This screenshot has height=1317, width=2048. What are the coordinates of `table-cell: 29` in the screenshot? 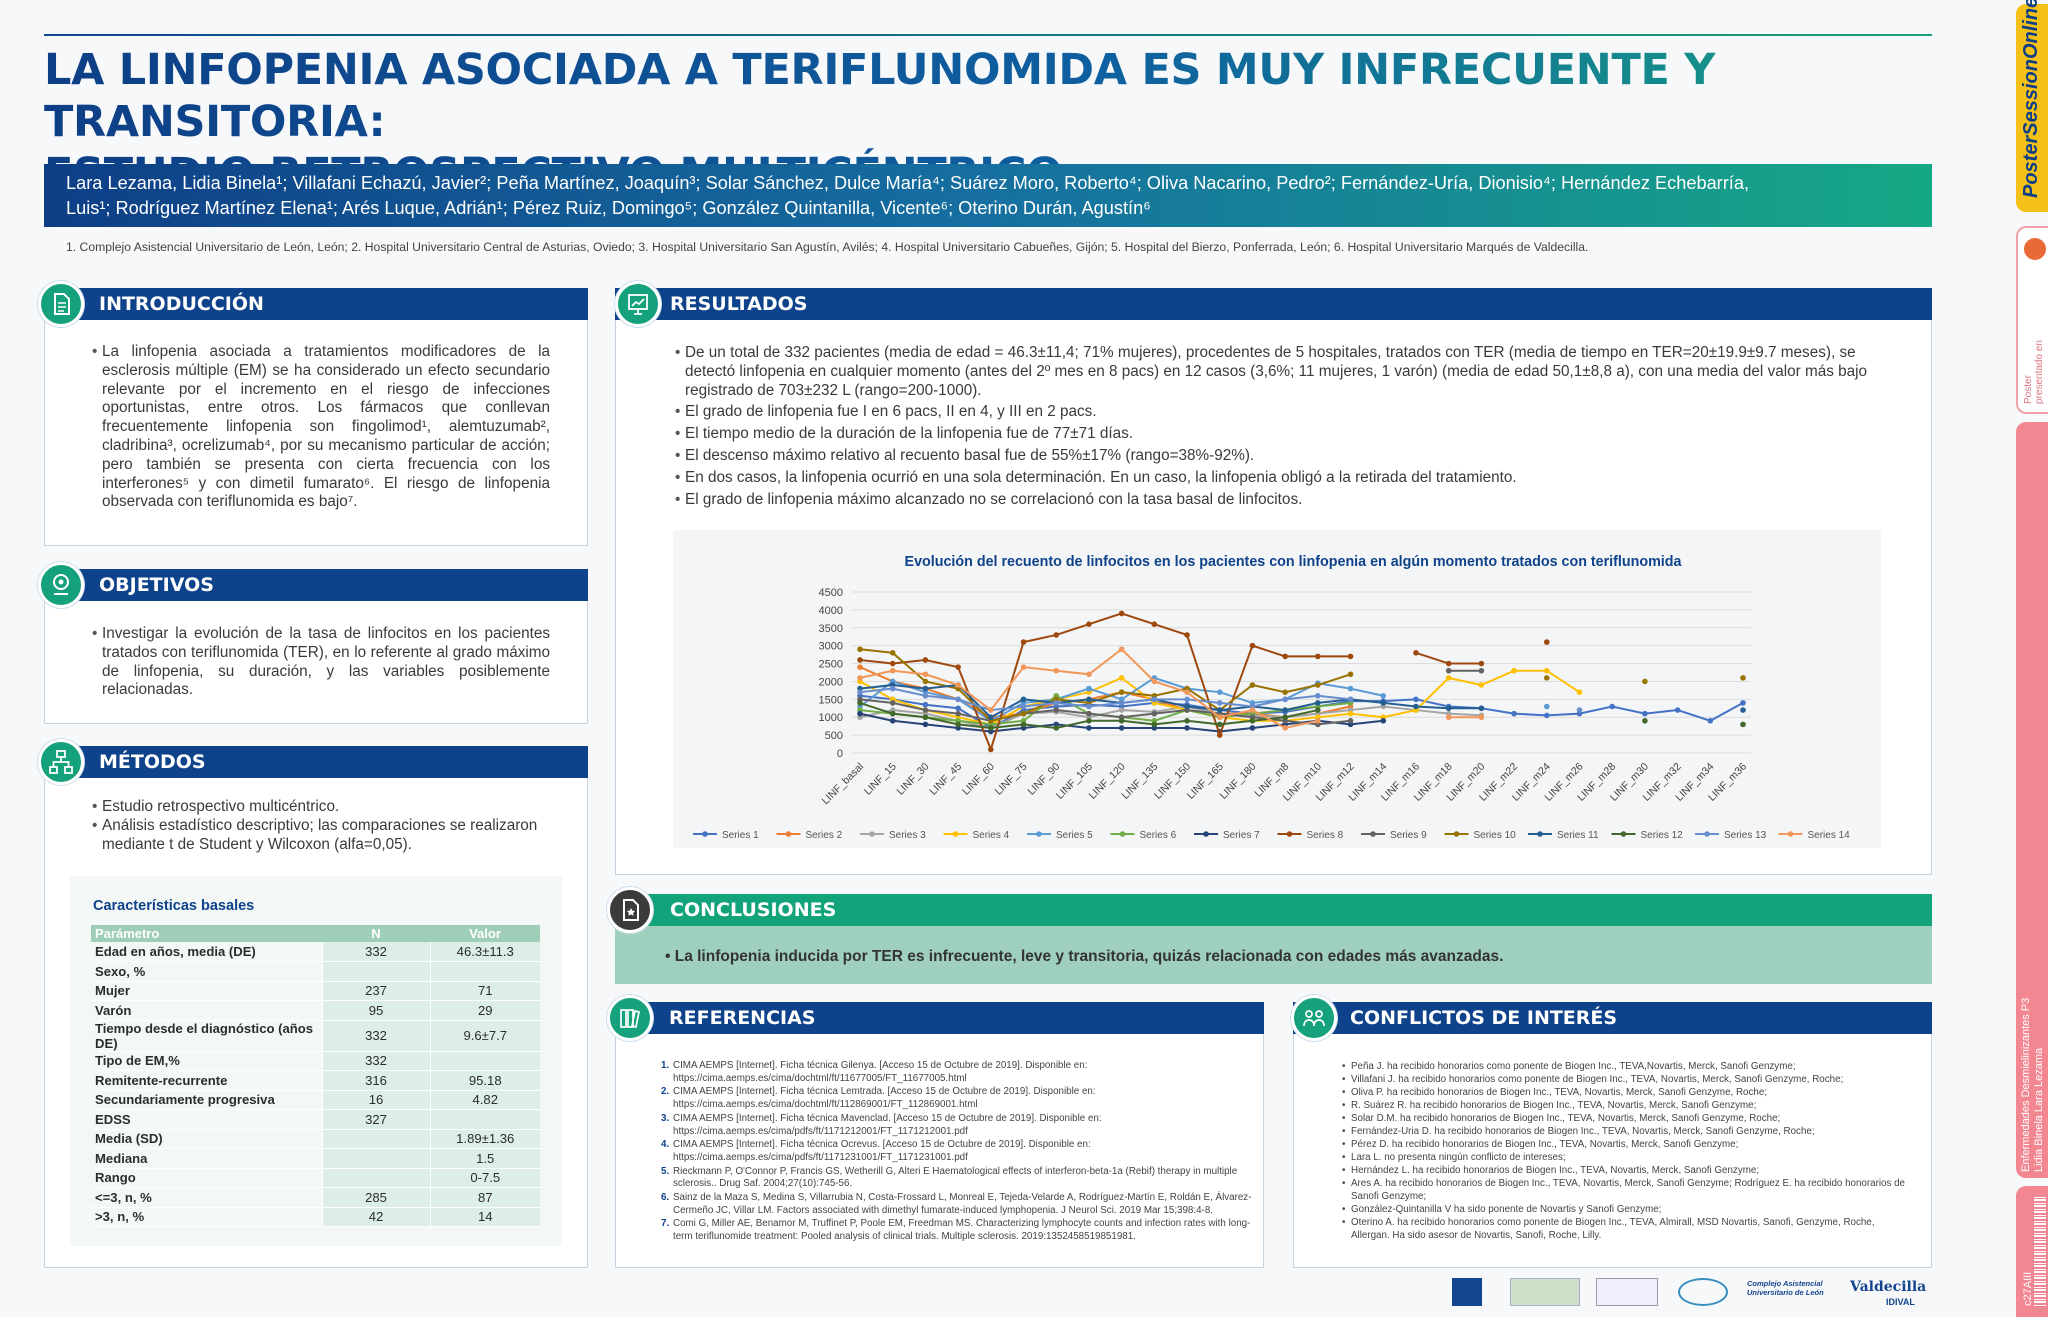 It's located at (484, 1010).